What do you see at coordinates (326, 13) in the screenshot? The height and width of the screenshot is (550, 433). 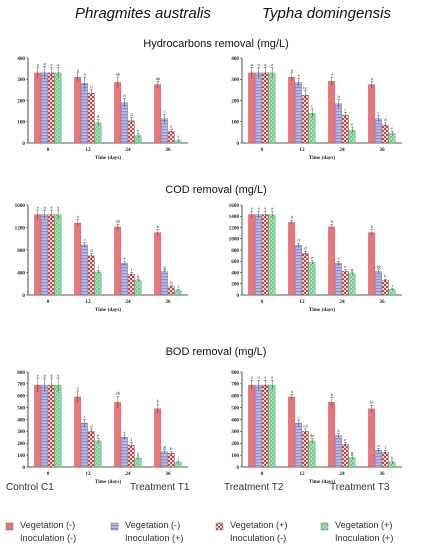 I see `column-title-typha: Typha domingensis` at bounding box center [326, 13].